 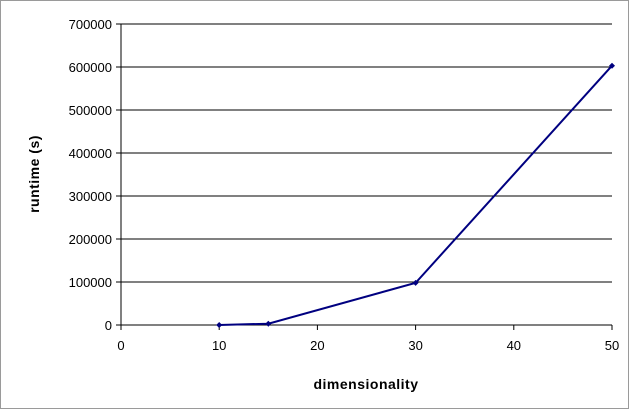 What do you see at coordinates (415, 345) in the screenshot?
I see `x-tick-label: 30` at bounding box center [415, 345].